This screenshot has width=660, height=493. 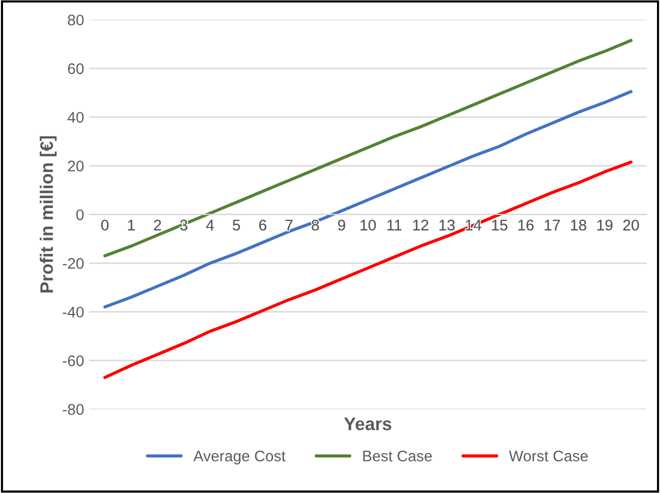 I want to click on x-tick-label: 17, so click(x=552, y=225).